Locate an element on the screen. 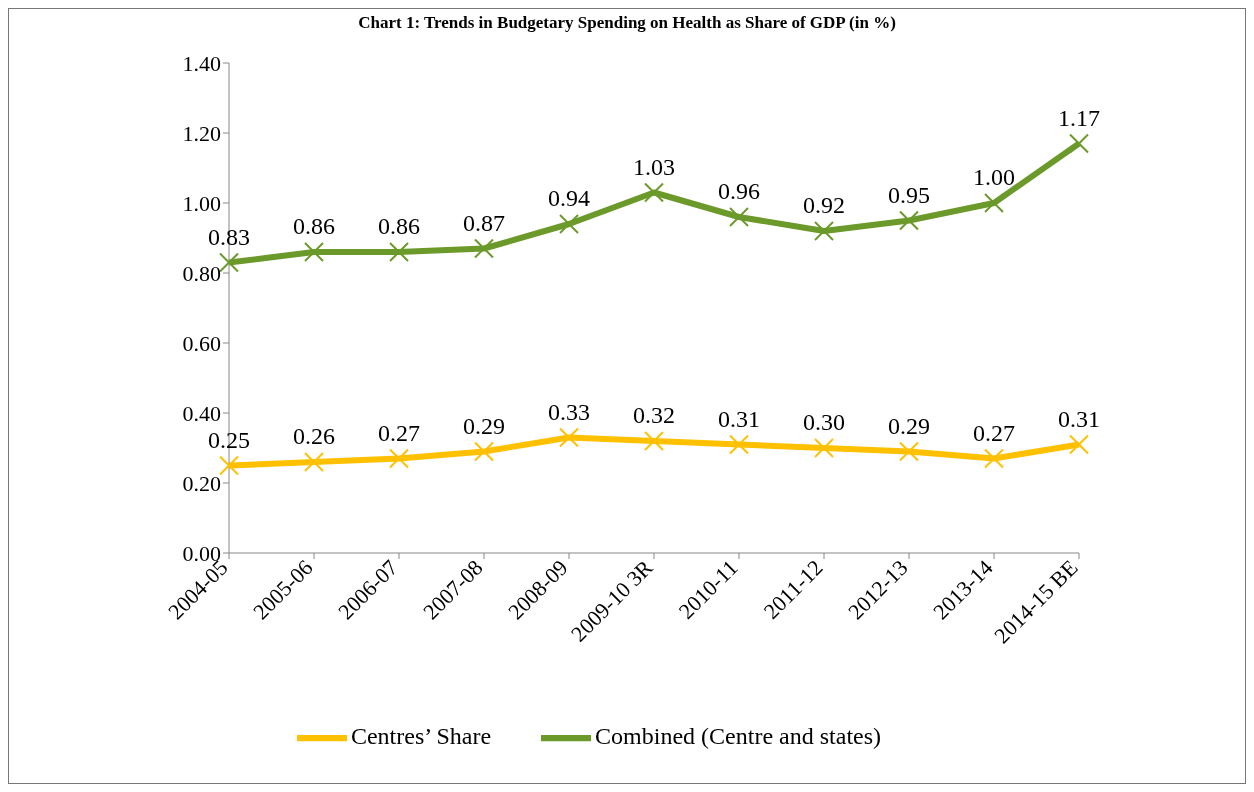 This screenshot has height=792, width=1254. y-tick-label: 0.60 is located at coordinates (201, 343).